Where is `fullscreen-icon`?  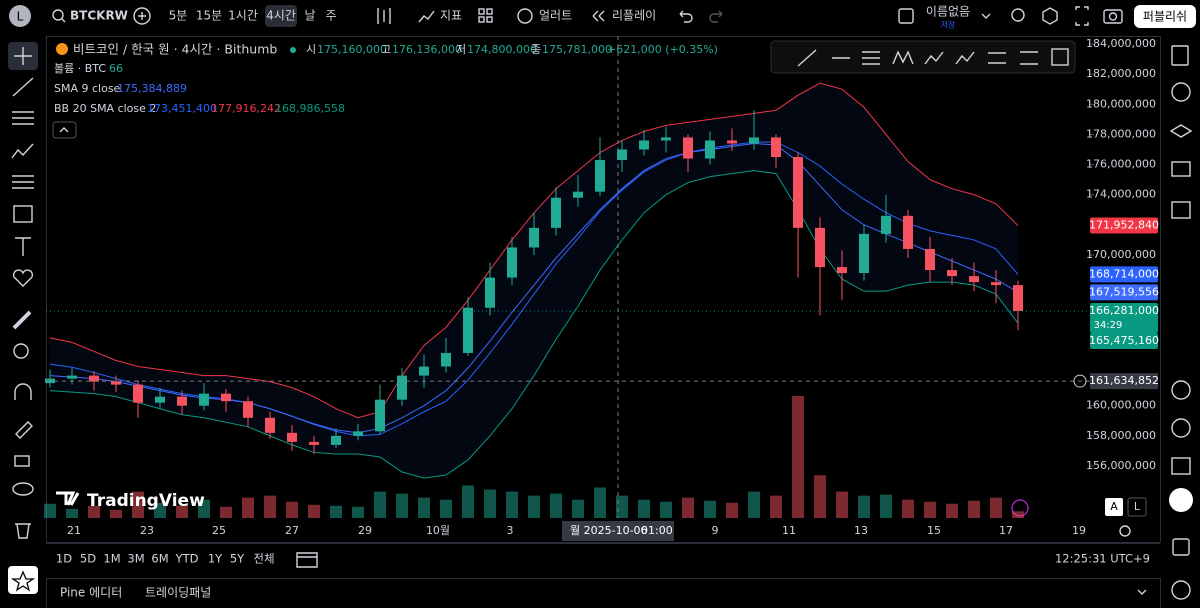
fullscreen-icon is located at coordinates (1082, 16).